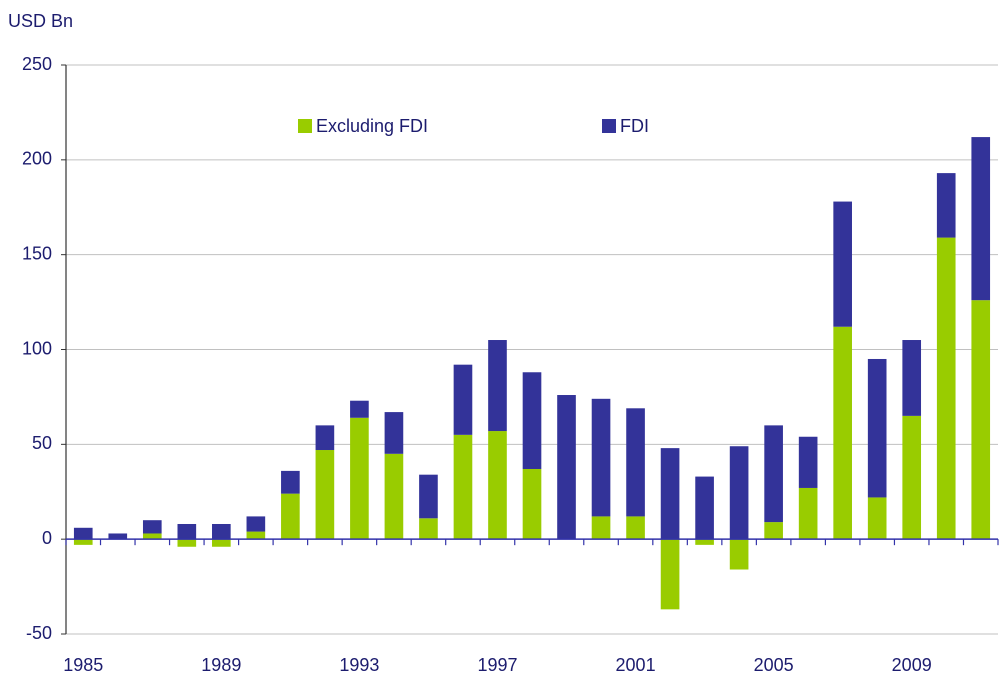  I want to click on y-tick-label: 250, so click(37, 64).